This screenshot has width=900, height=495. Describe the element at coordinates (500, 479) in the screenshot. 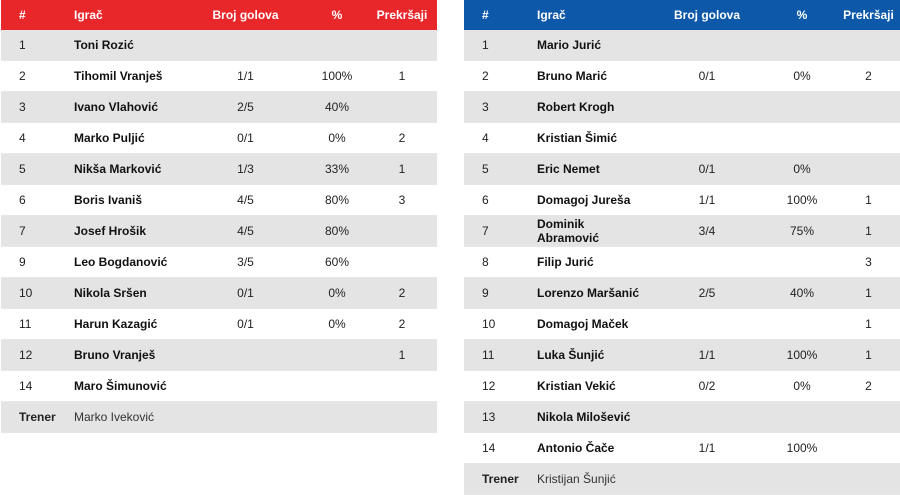

I see `coach-label: Trener` at that location.